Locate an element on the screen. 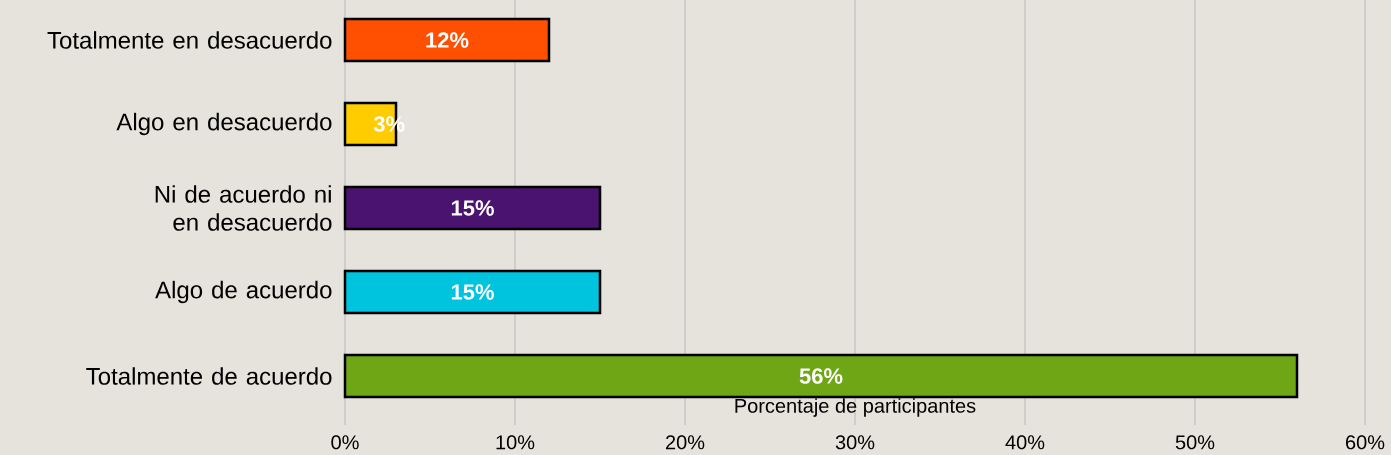 The width and height of the screenshot is (1391, 455). x-tick-label: 0% is located at coordinates (345, 442).